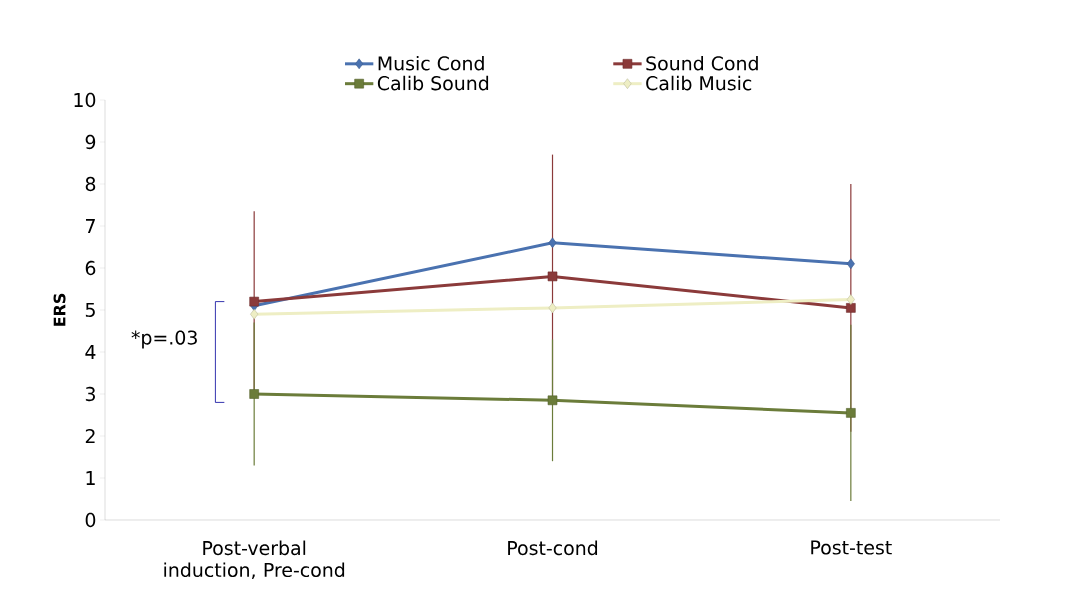 The height and width of the screenshot is (614, 1070). I want to click on legend-label: Calib Music, so click(699, 83).